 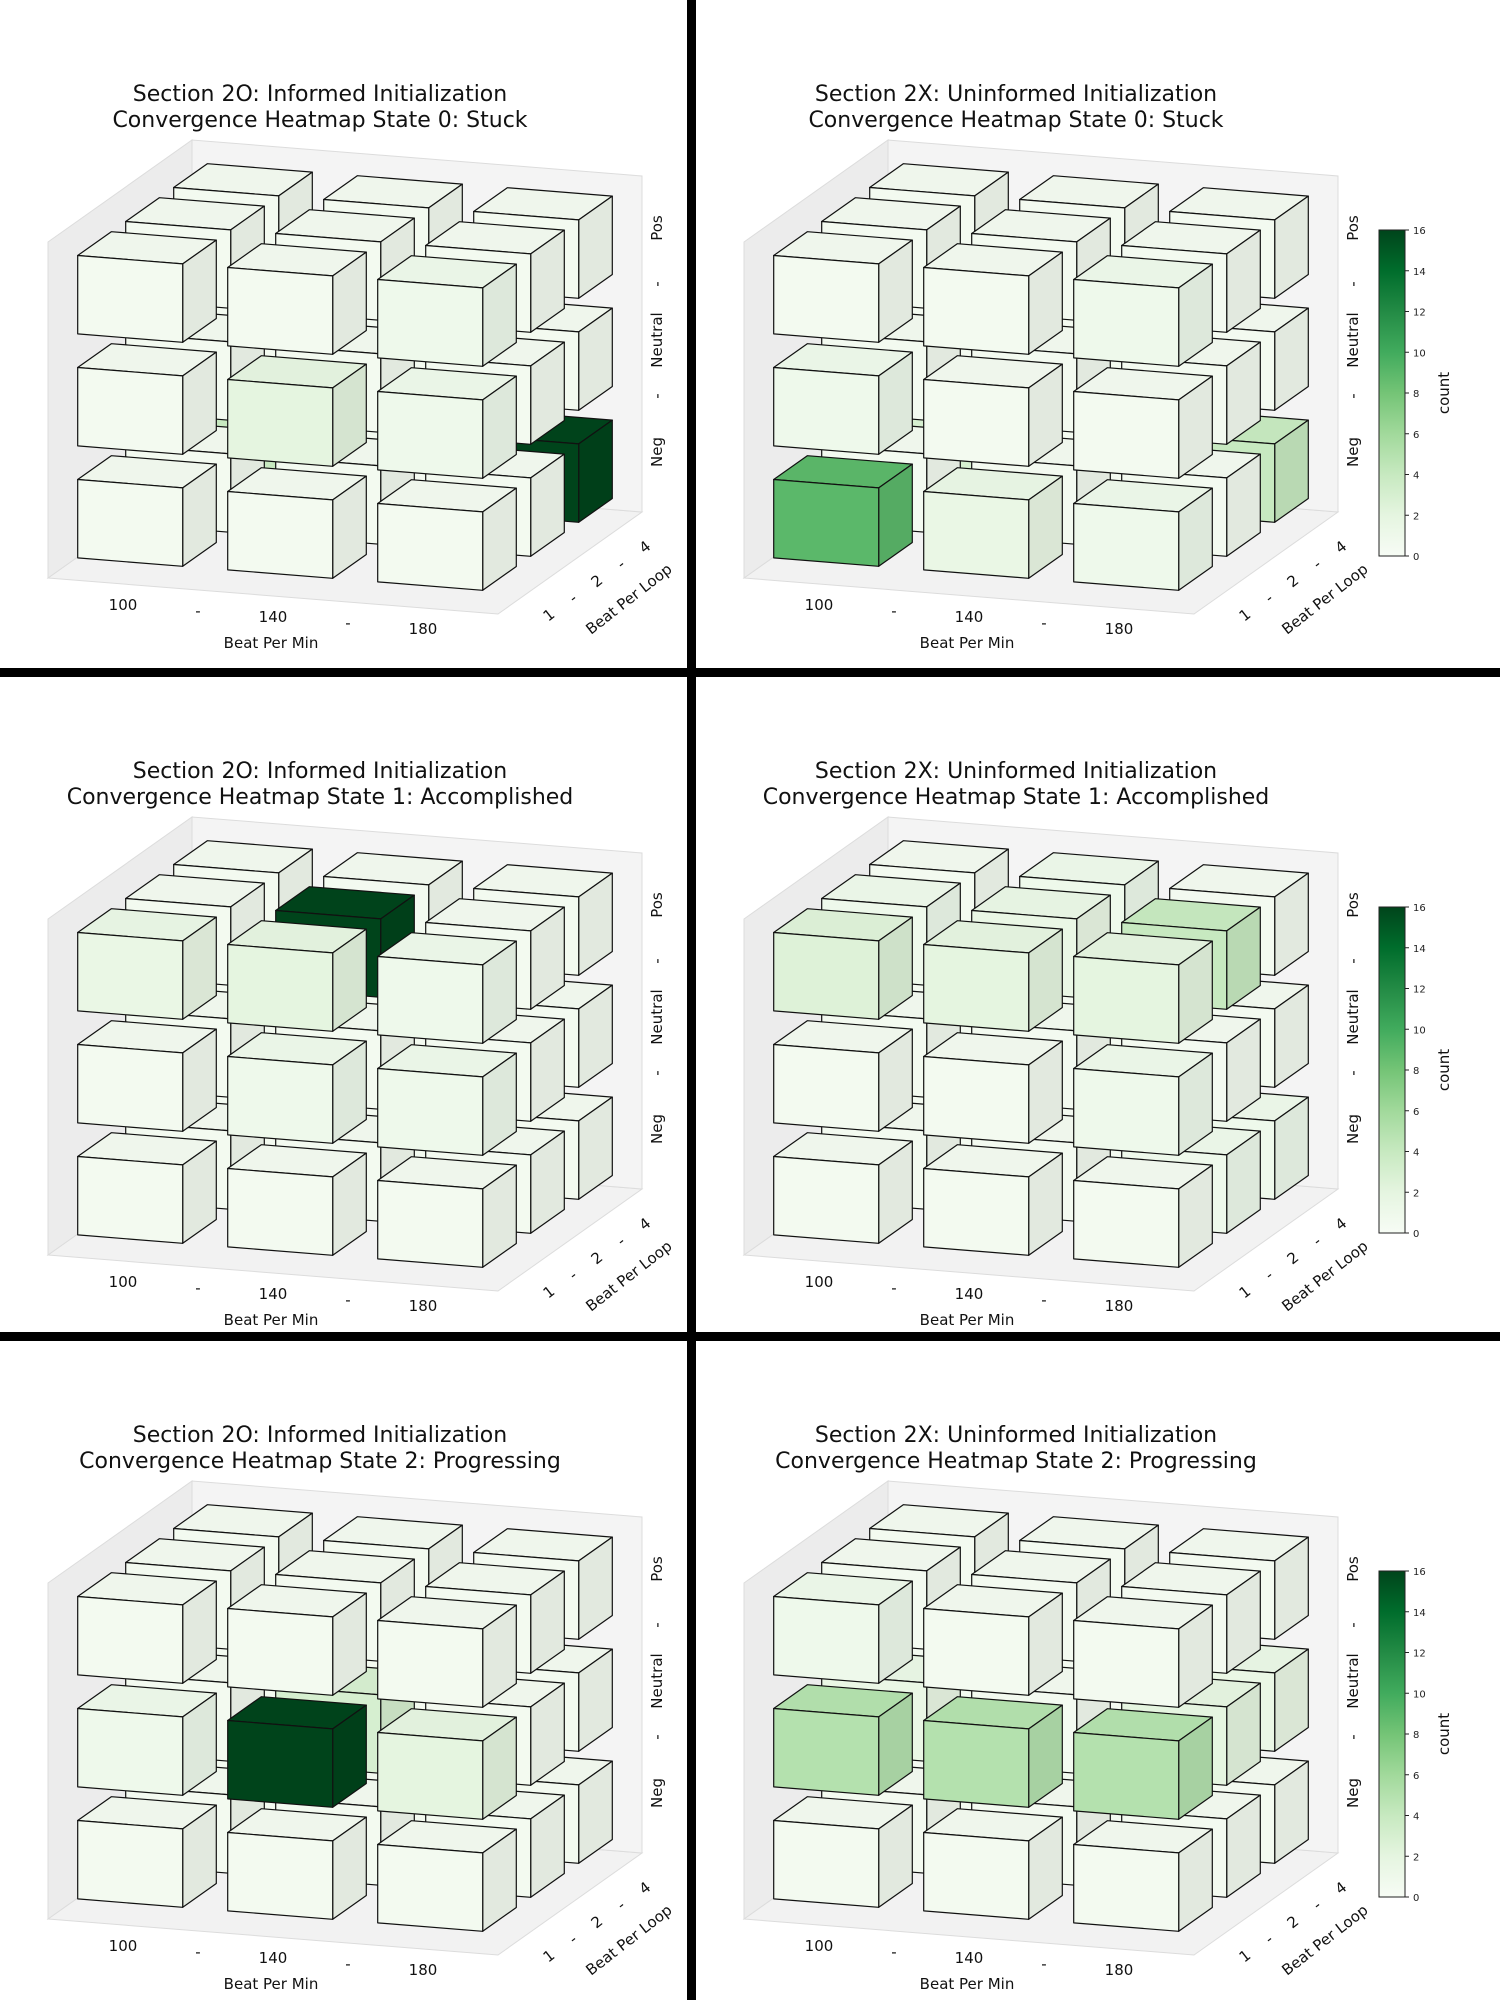 I want to click on colorbar-tick-label: 14, so click(x=1419, y=272).